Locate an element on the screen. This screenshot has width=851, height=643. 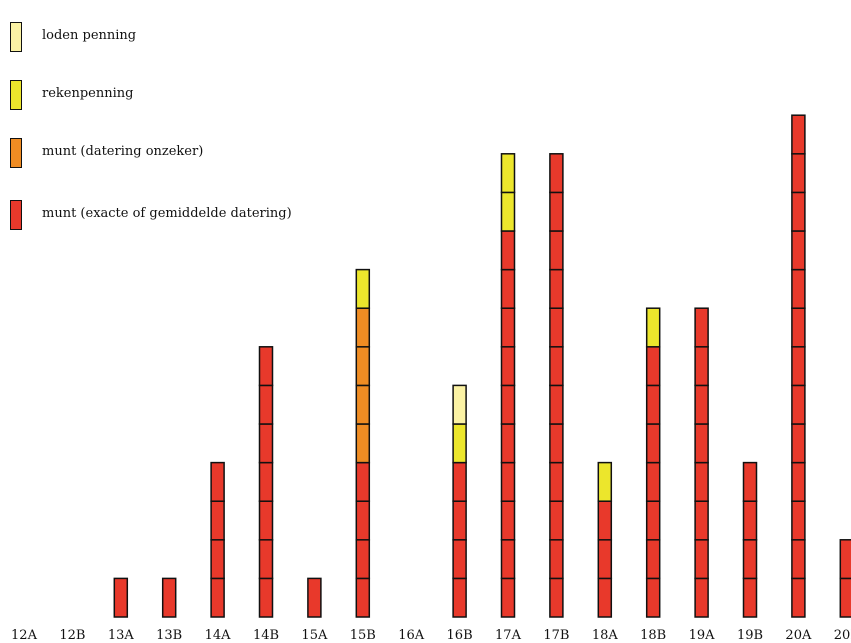
x-tick-label-19A: 19A is located at coordinates (702, 635).